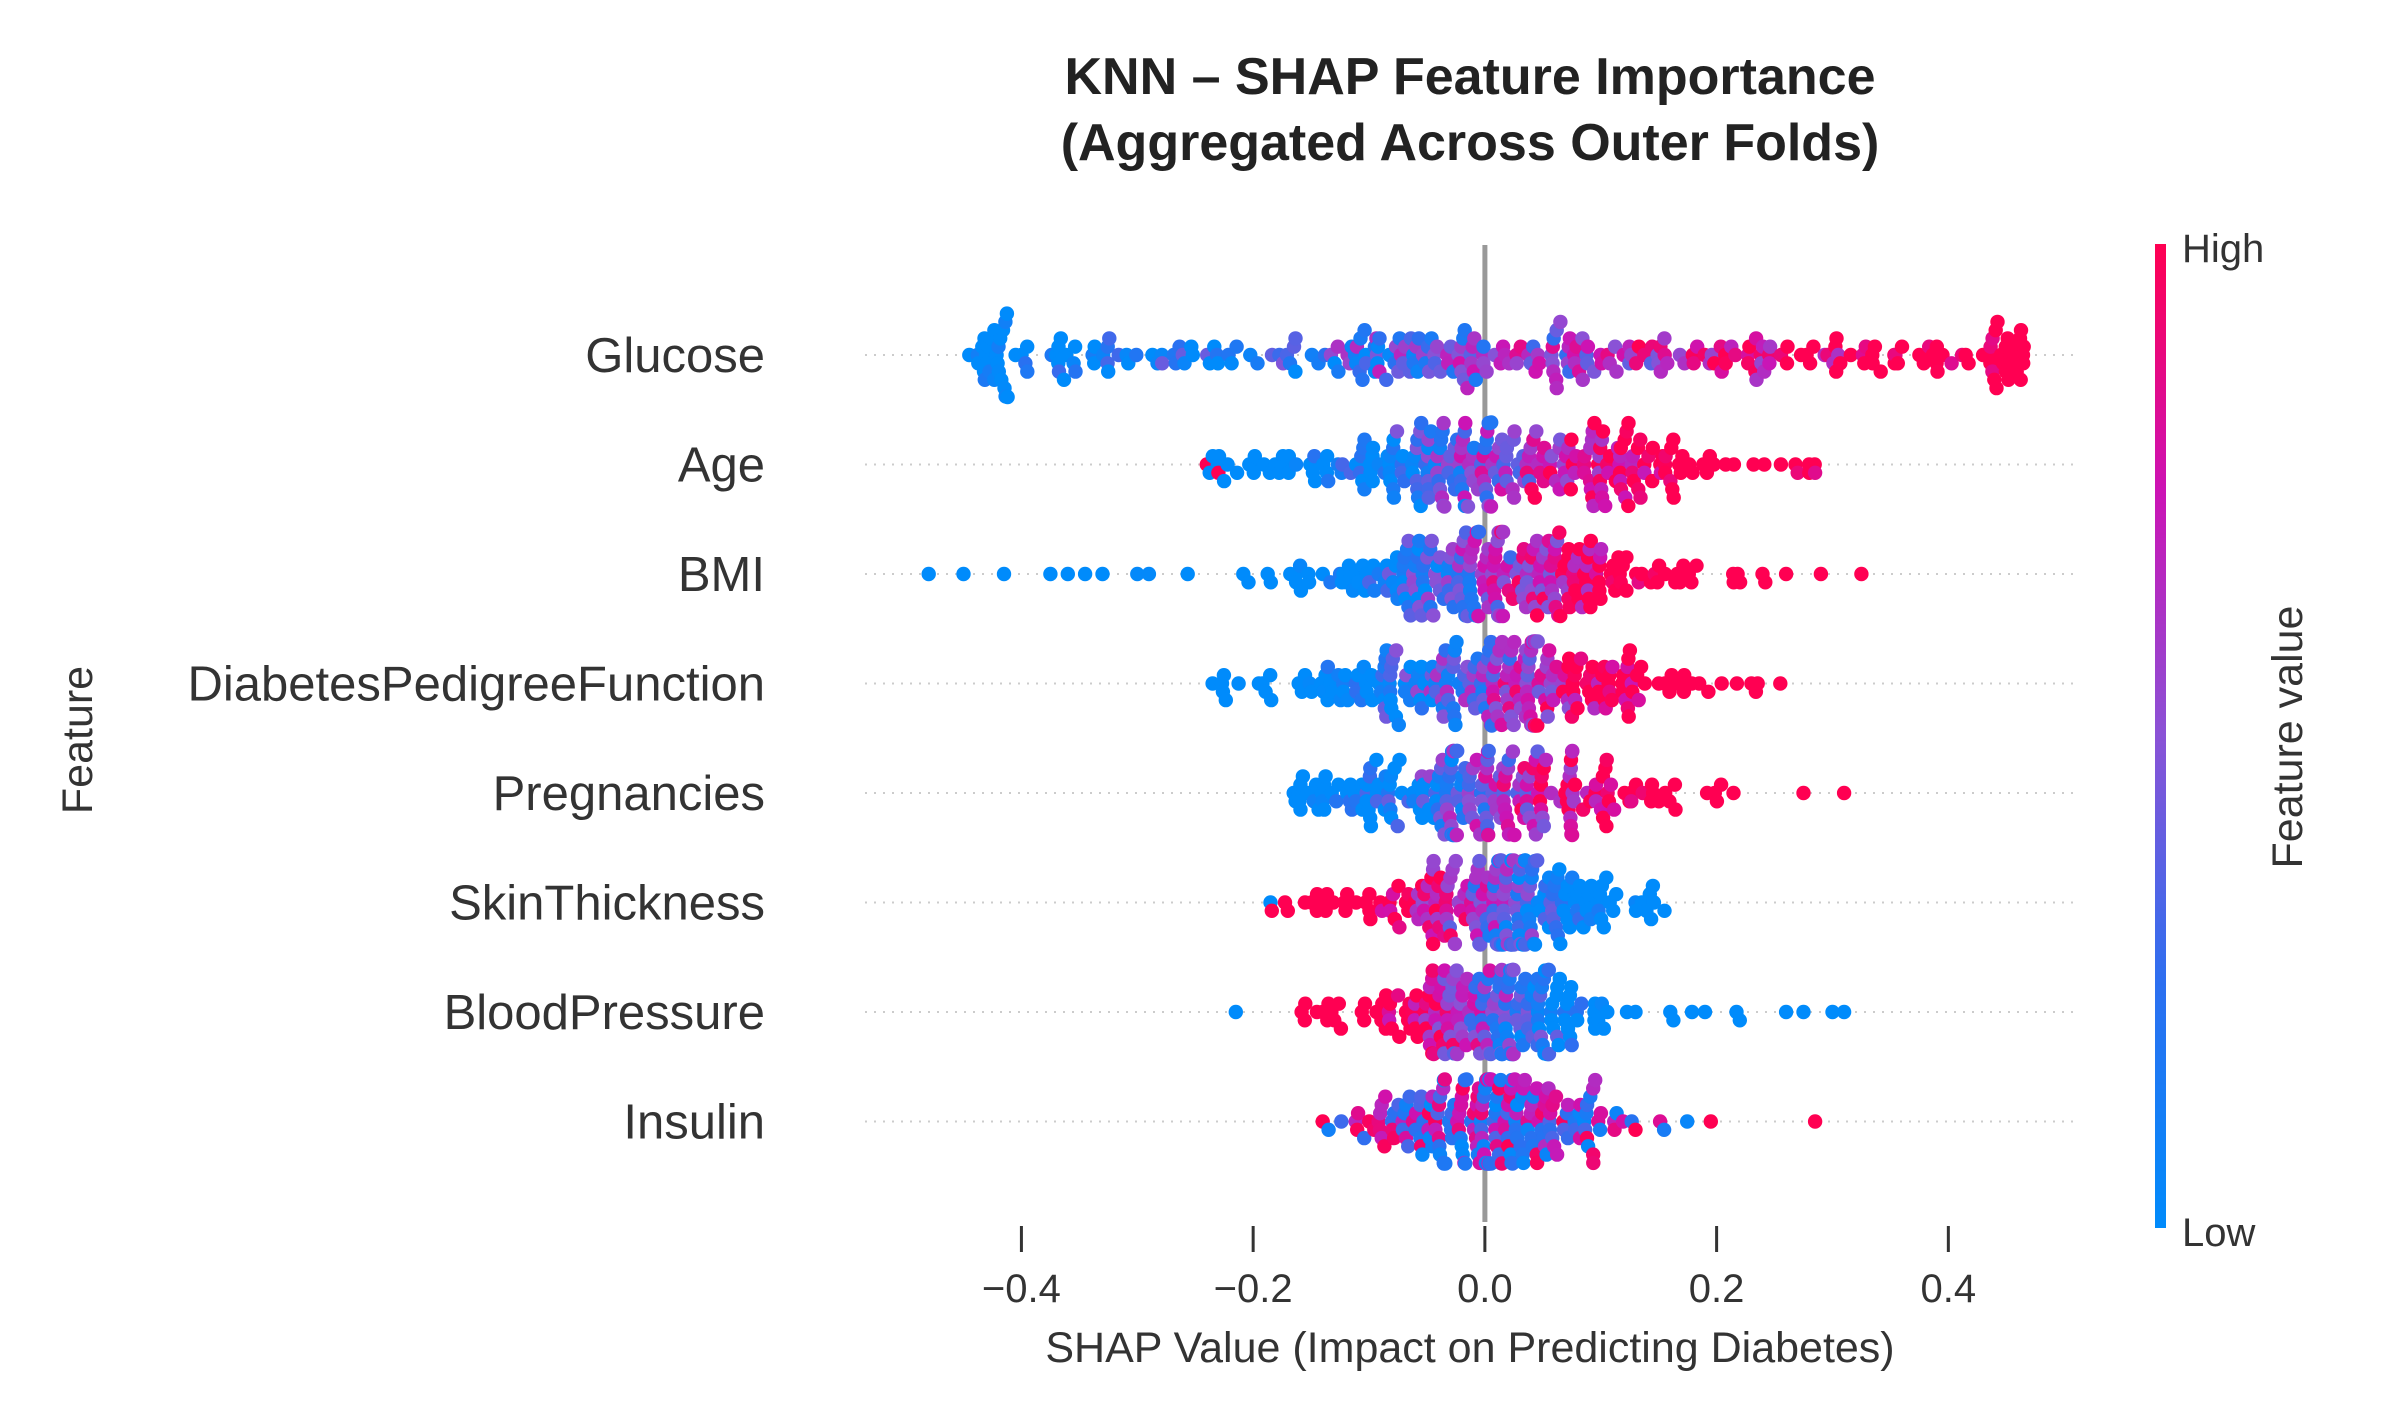 The width and height of the screenshot is (2400, 1410). I want to click on feature-label: Glucose, so click(675, 356).